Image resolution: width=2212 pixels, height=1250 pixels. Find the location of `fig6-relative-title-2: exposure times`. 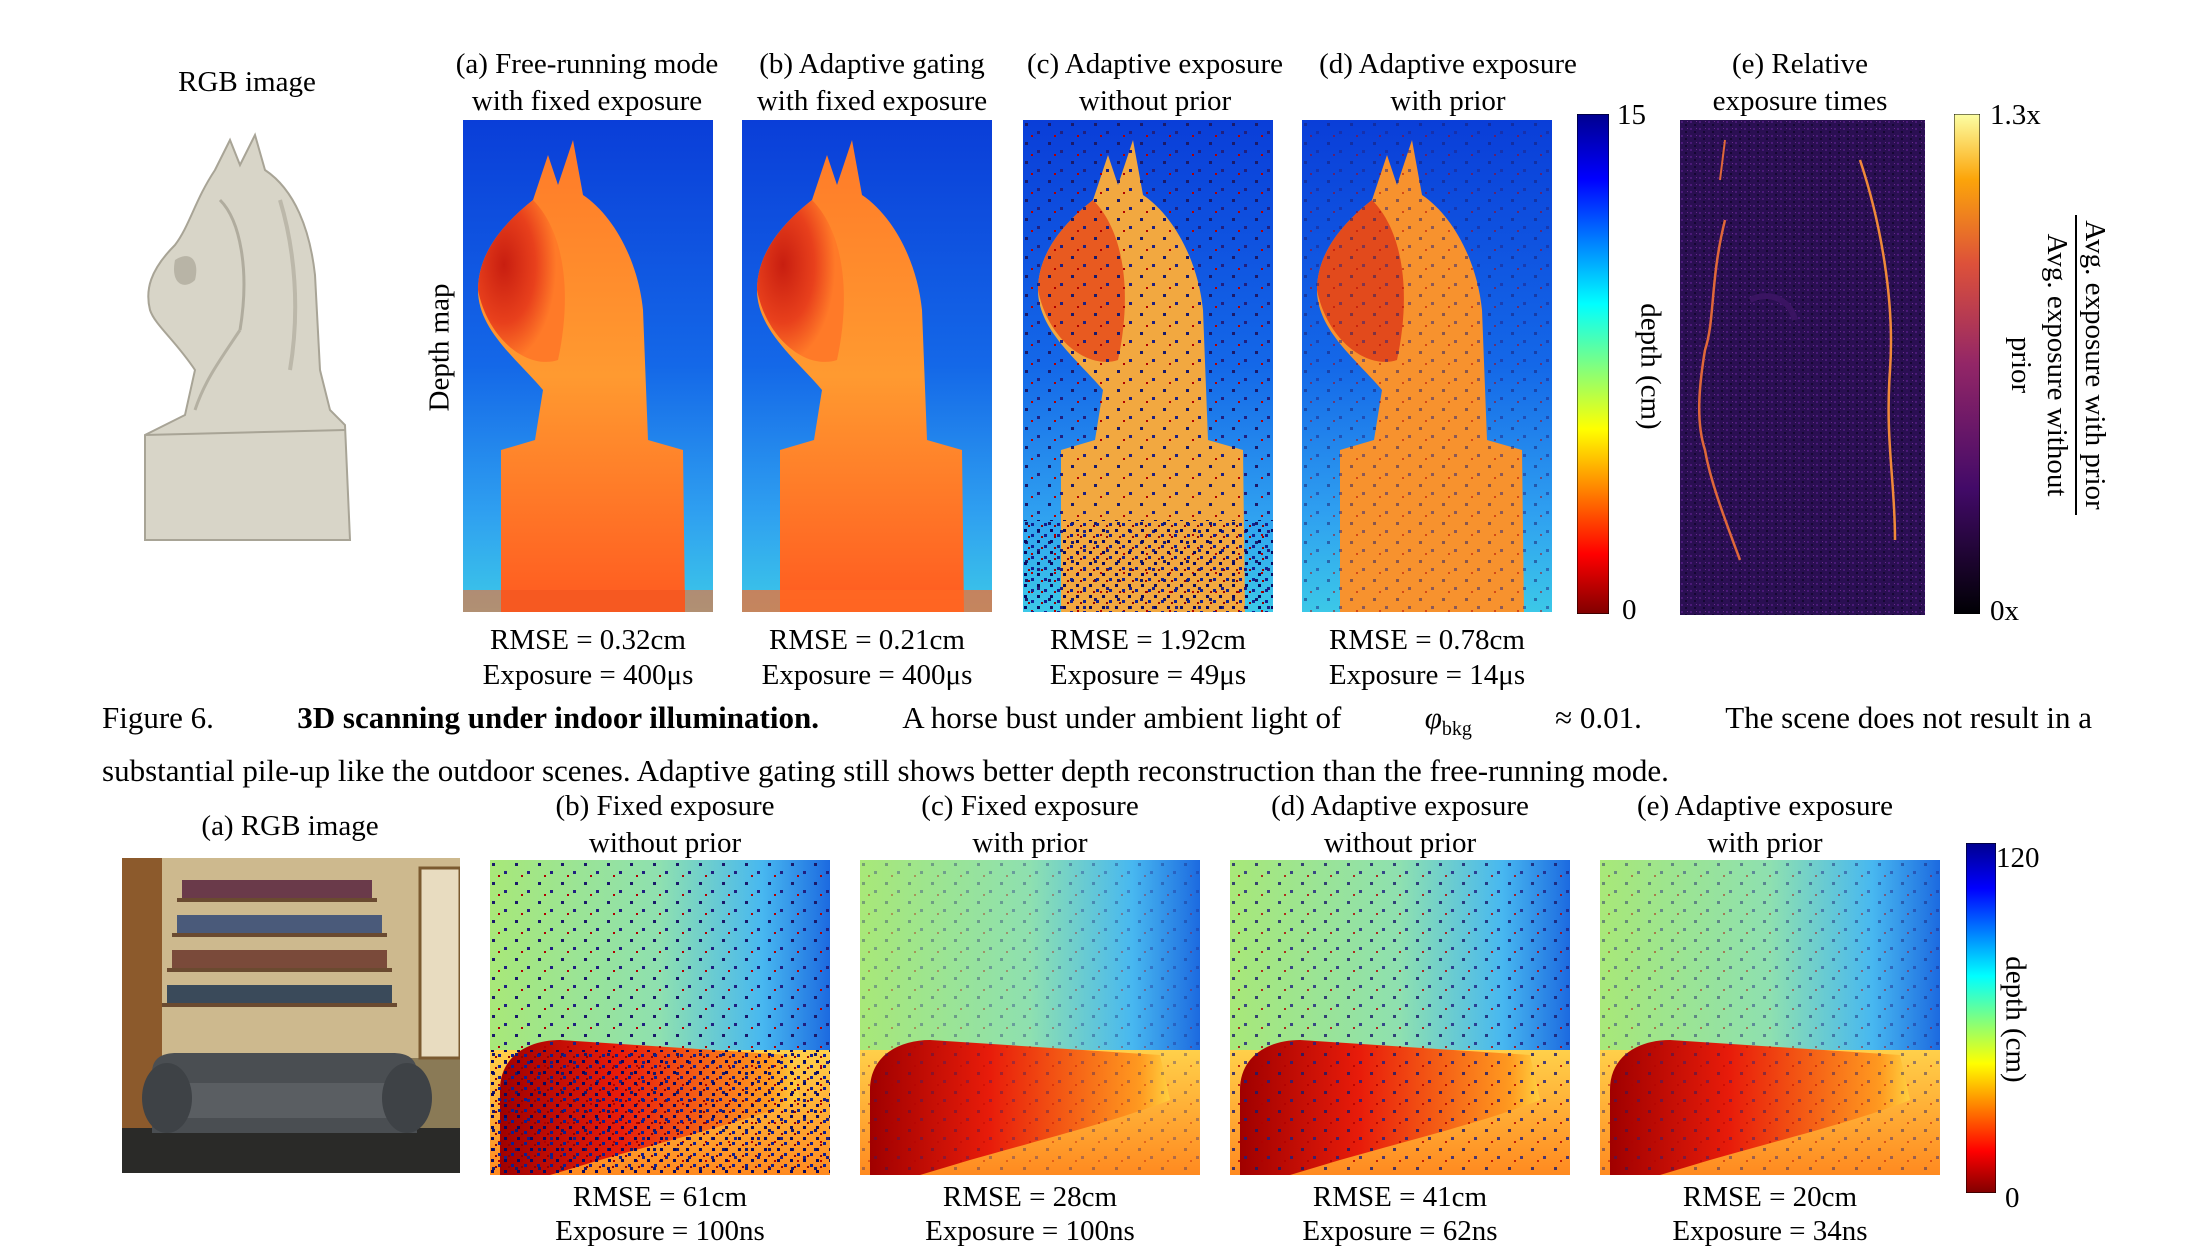

fig6-relative-title-2: exposure times is located at coordinates (1800, 101).